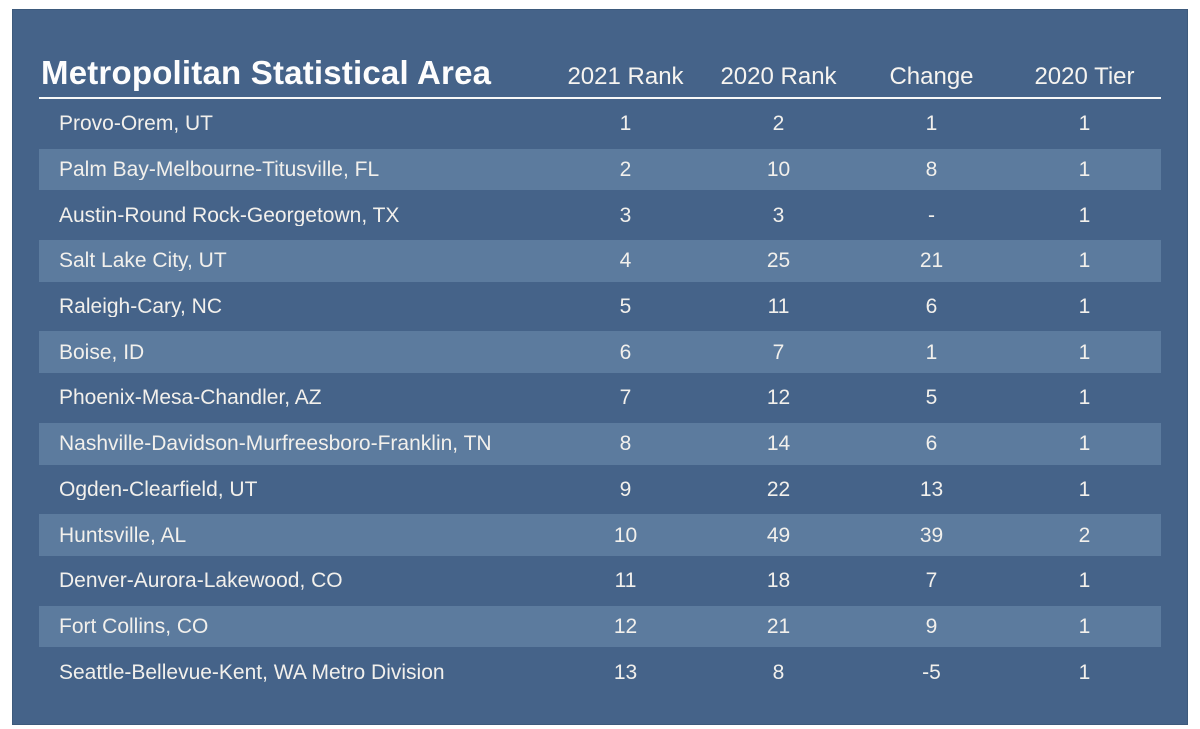  Describe the element at coordinates (625, 76) in the screenshot. I see `column-header-2021-rank: 2021 Rank` at that location.